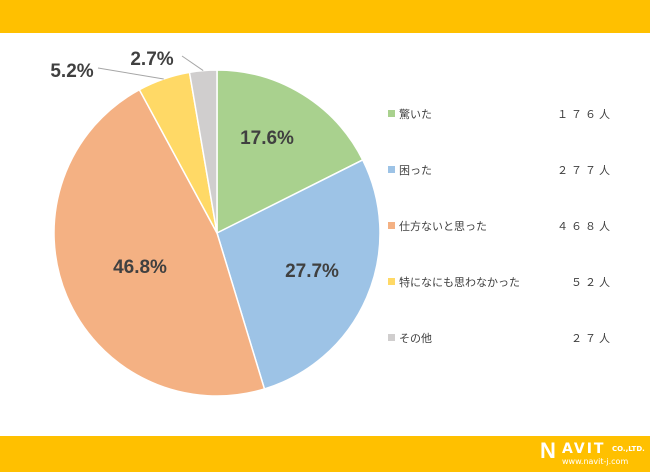 This screenshot has width=650, height=472. Describe the element at coordinates (140, 267) in the screenshot. I see `data-label: 46.8%` at that location.